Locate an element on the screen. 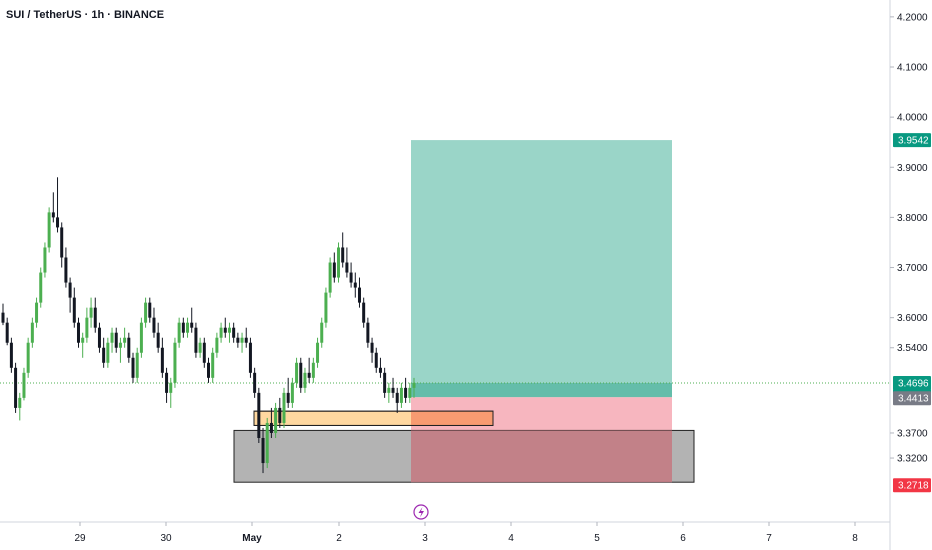  time-tick-label: 30 is located at coordinates (166, 538).